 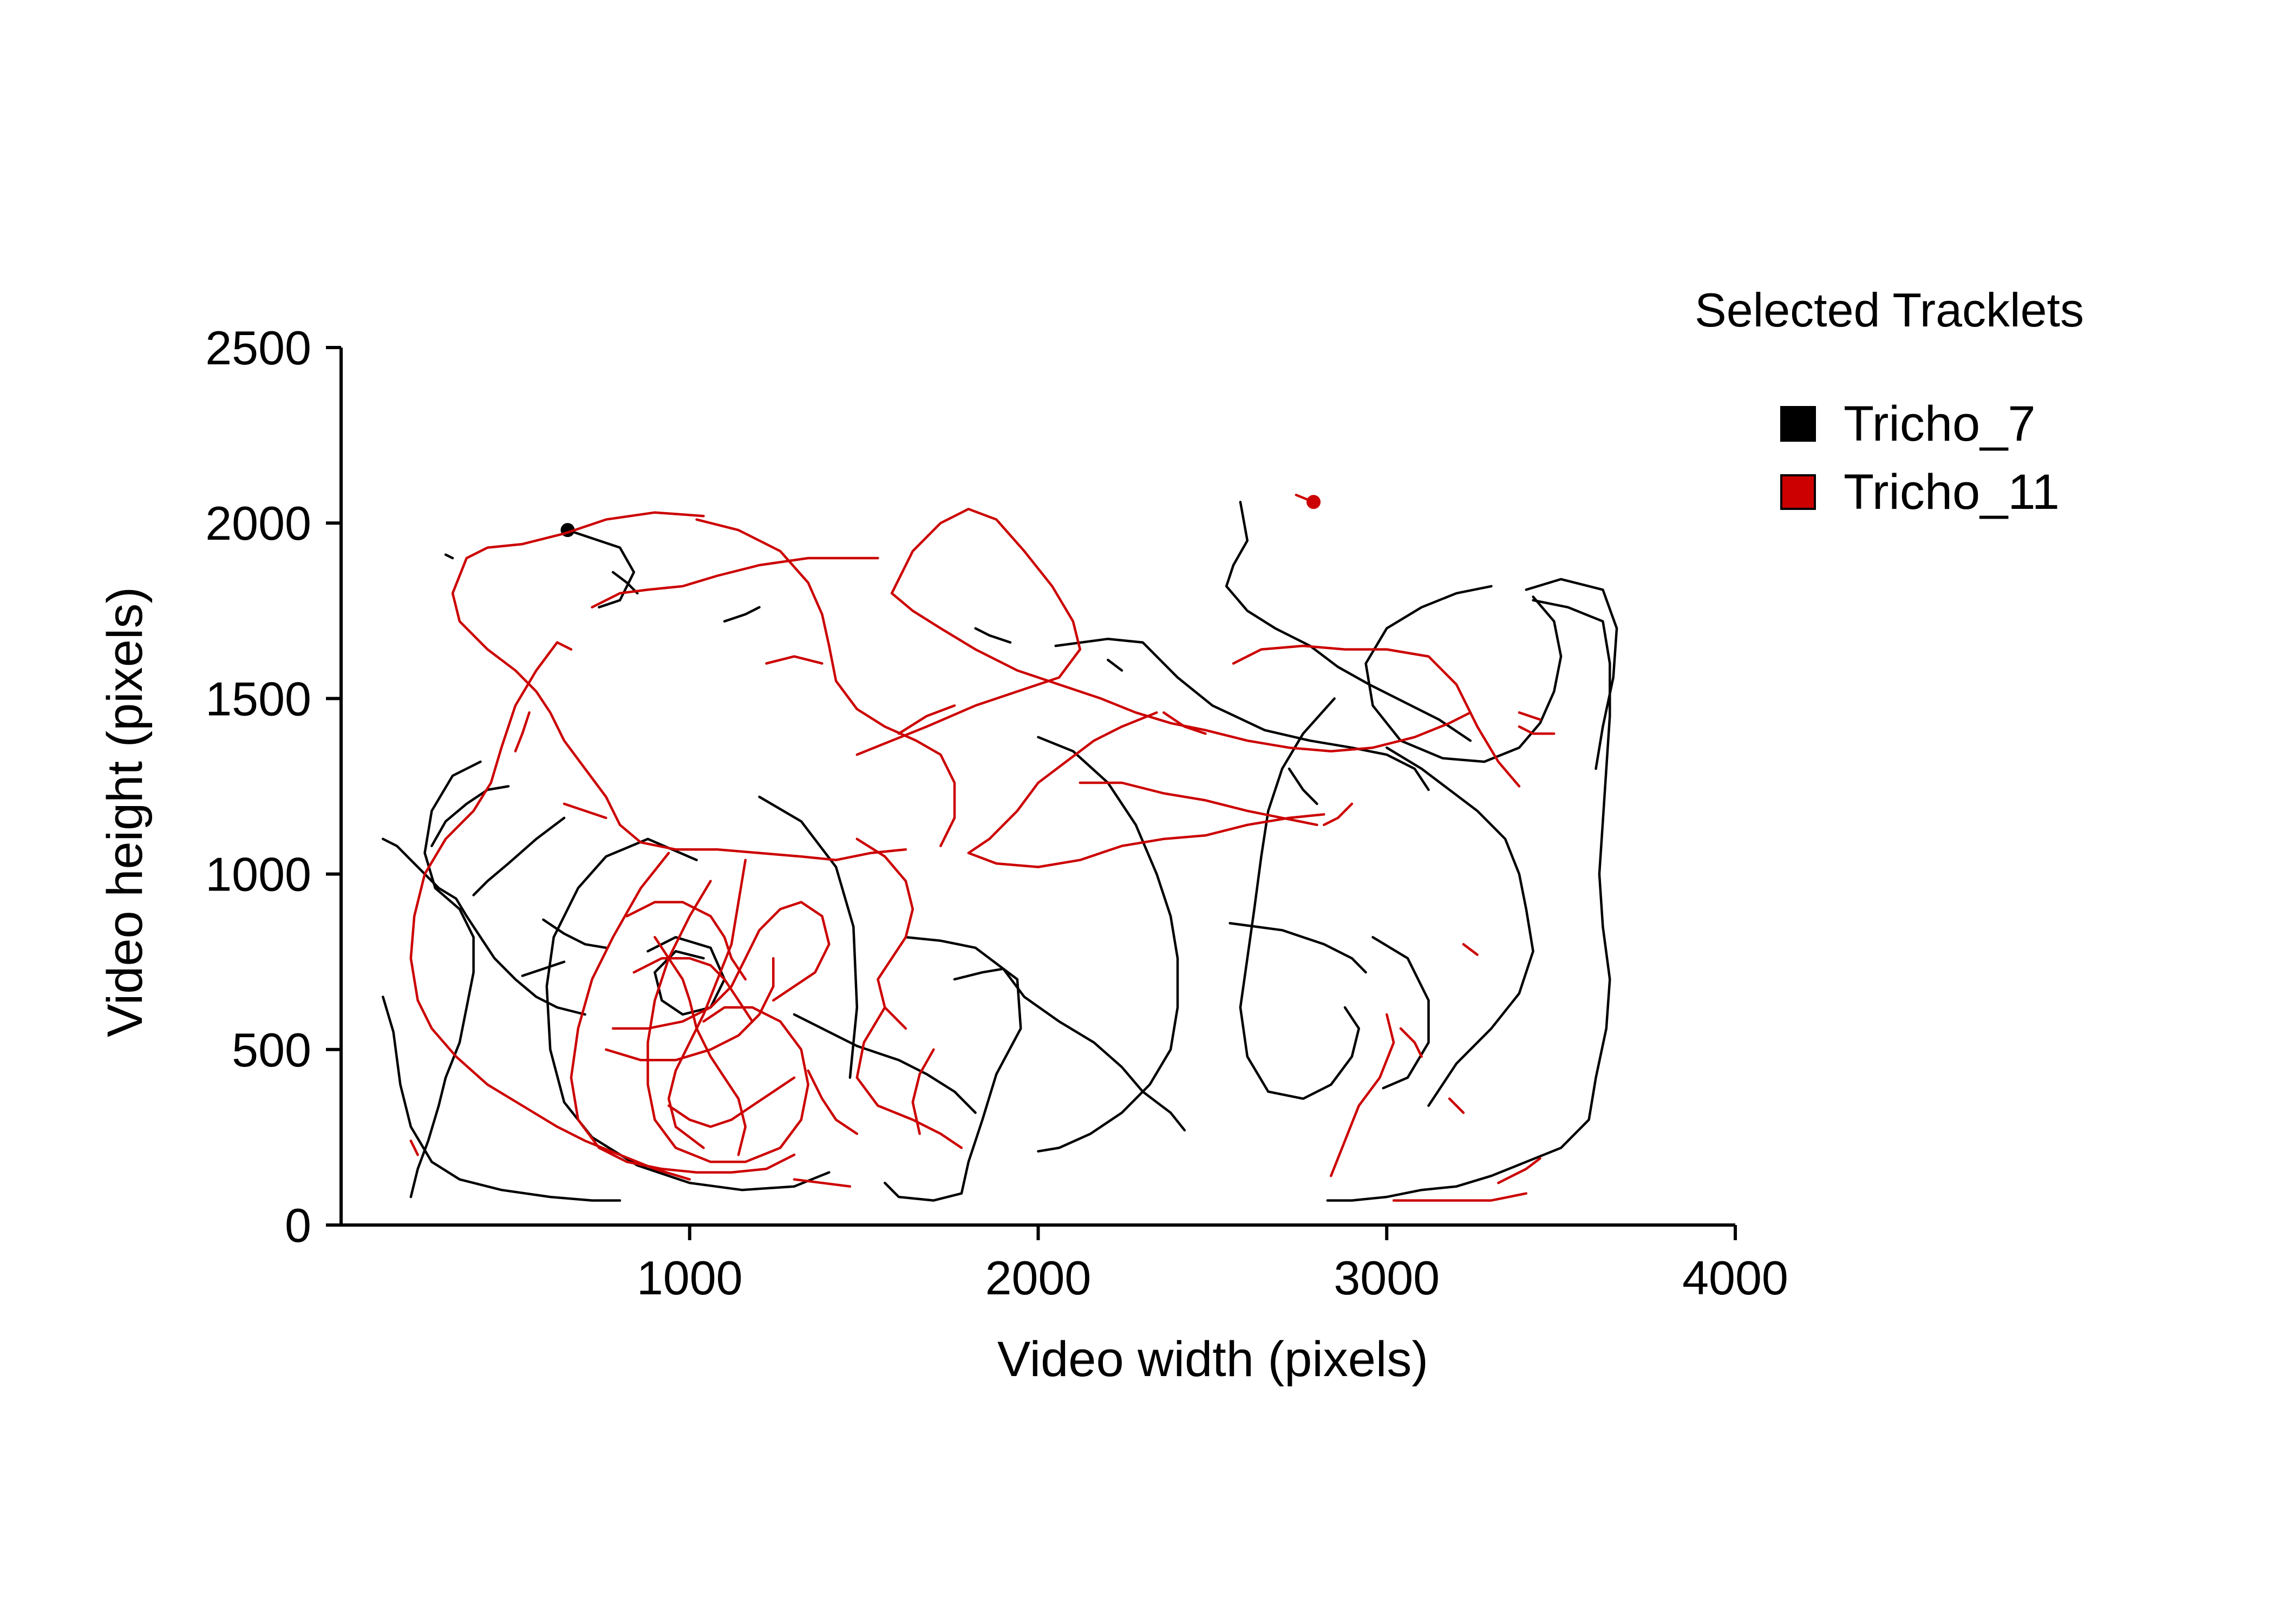 I want to click on start-point-marker, so click(x=1314, y=502).